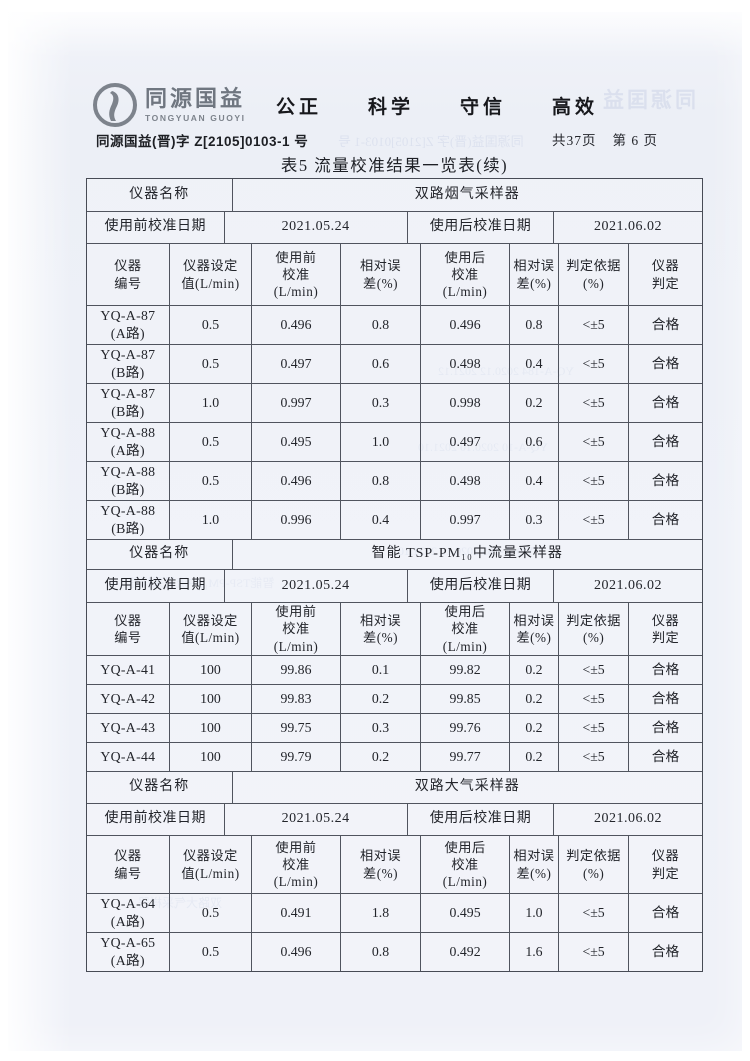  Describe the element at coordinates (380, 364) in the screenshot. I see `table-cell: 0.6` at that location.